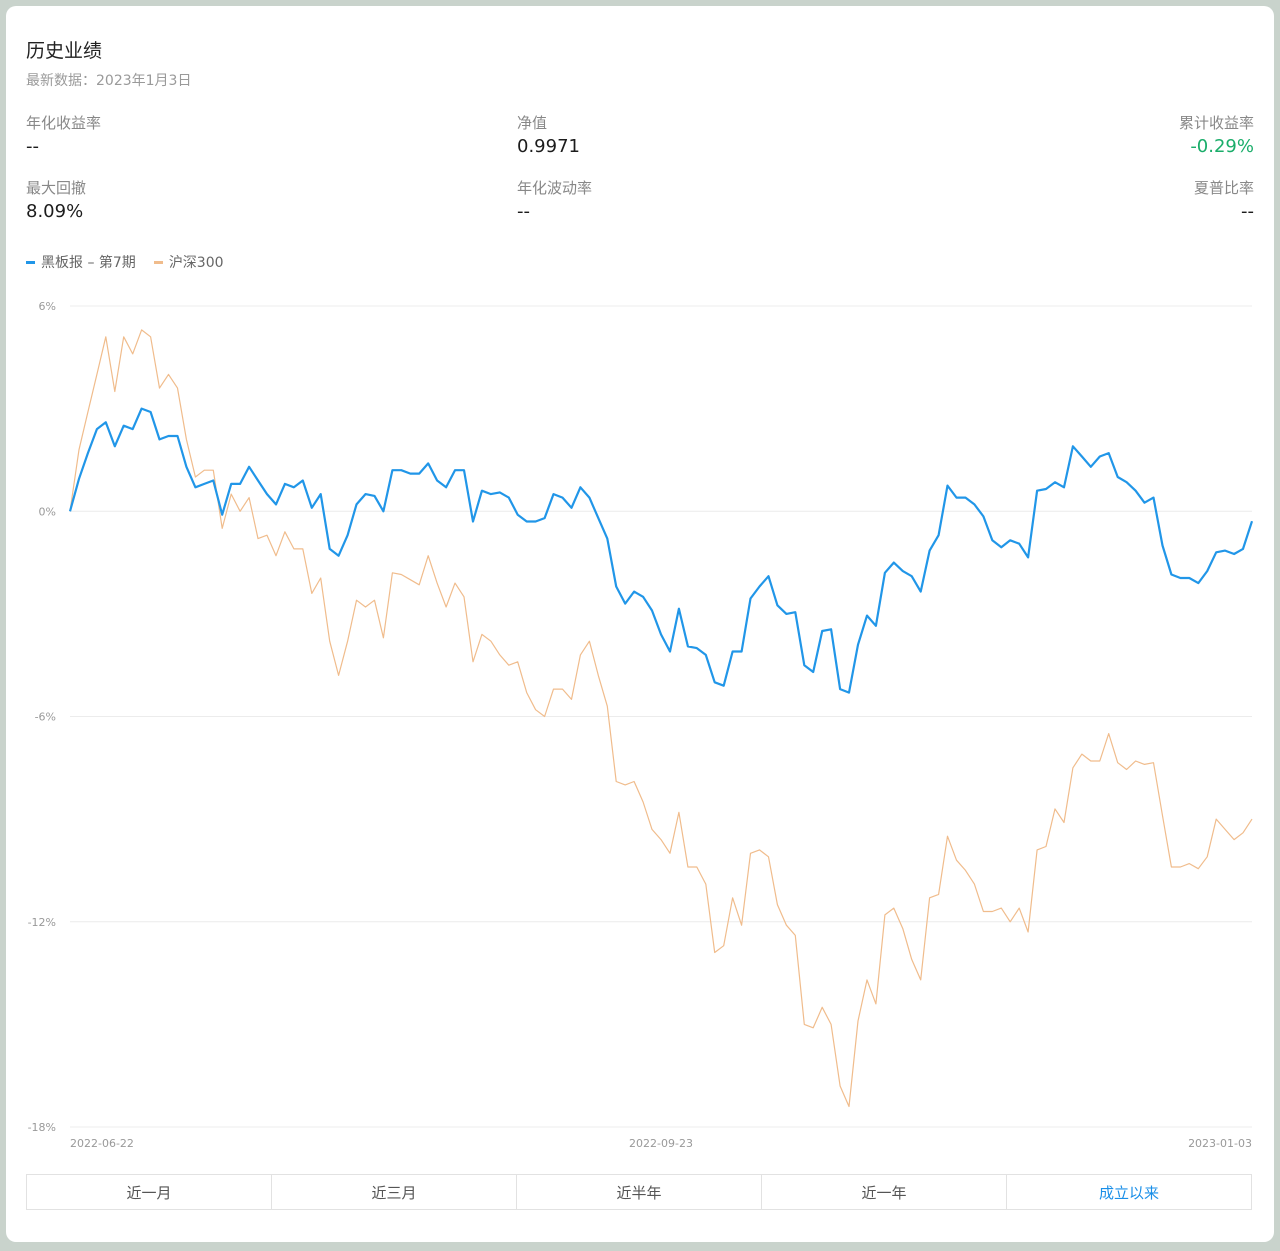  I want to click on x-tick-label: 2023-01-03, so click(1220, 1143).